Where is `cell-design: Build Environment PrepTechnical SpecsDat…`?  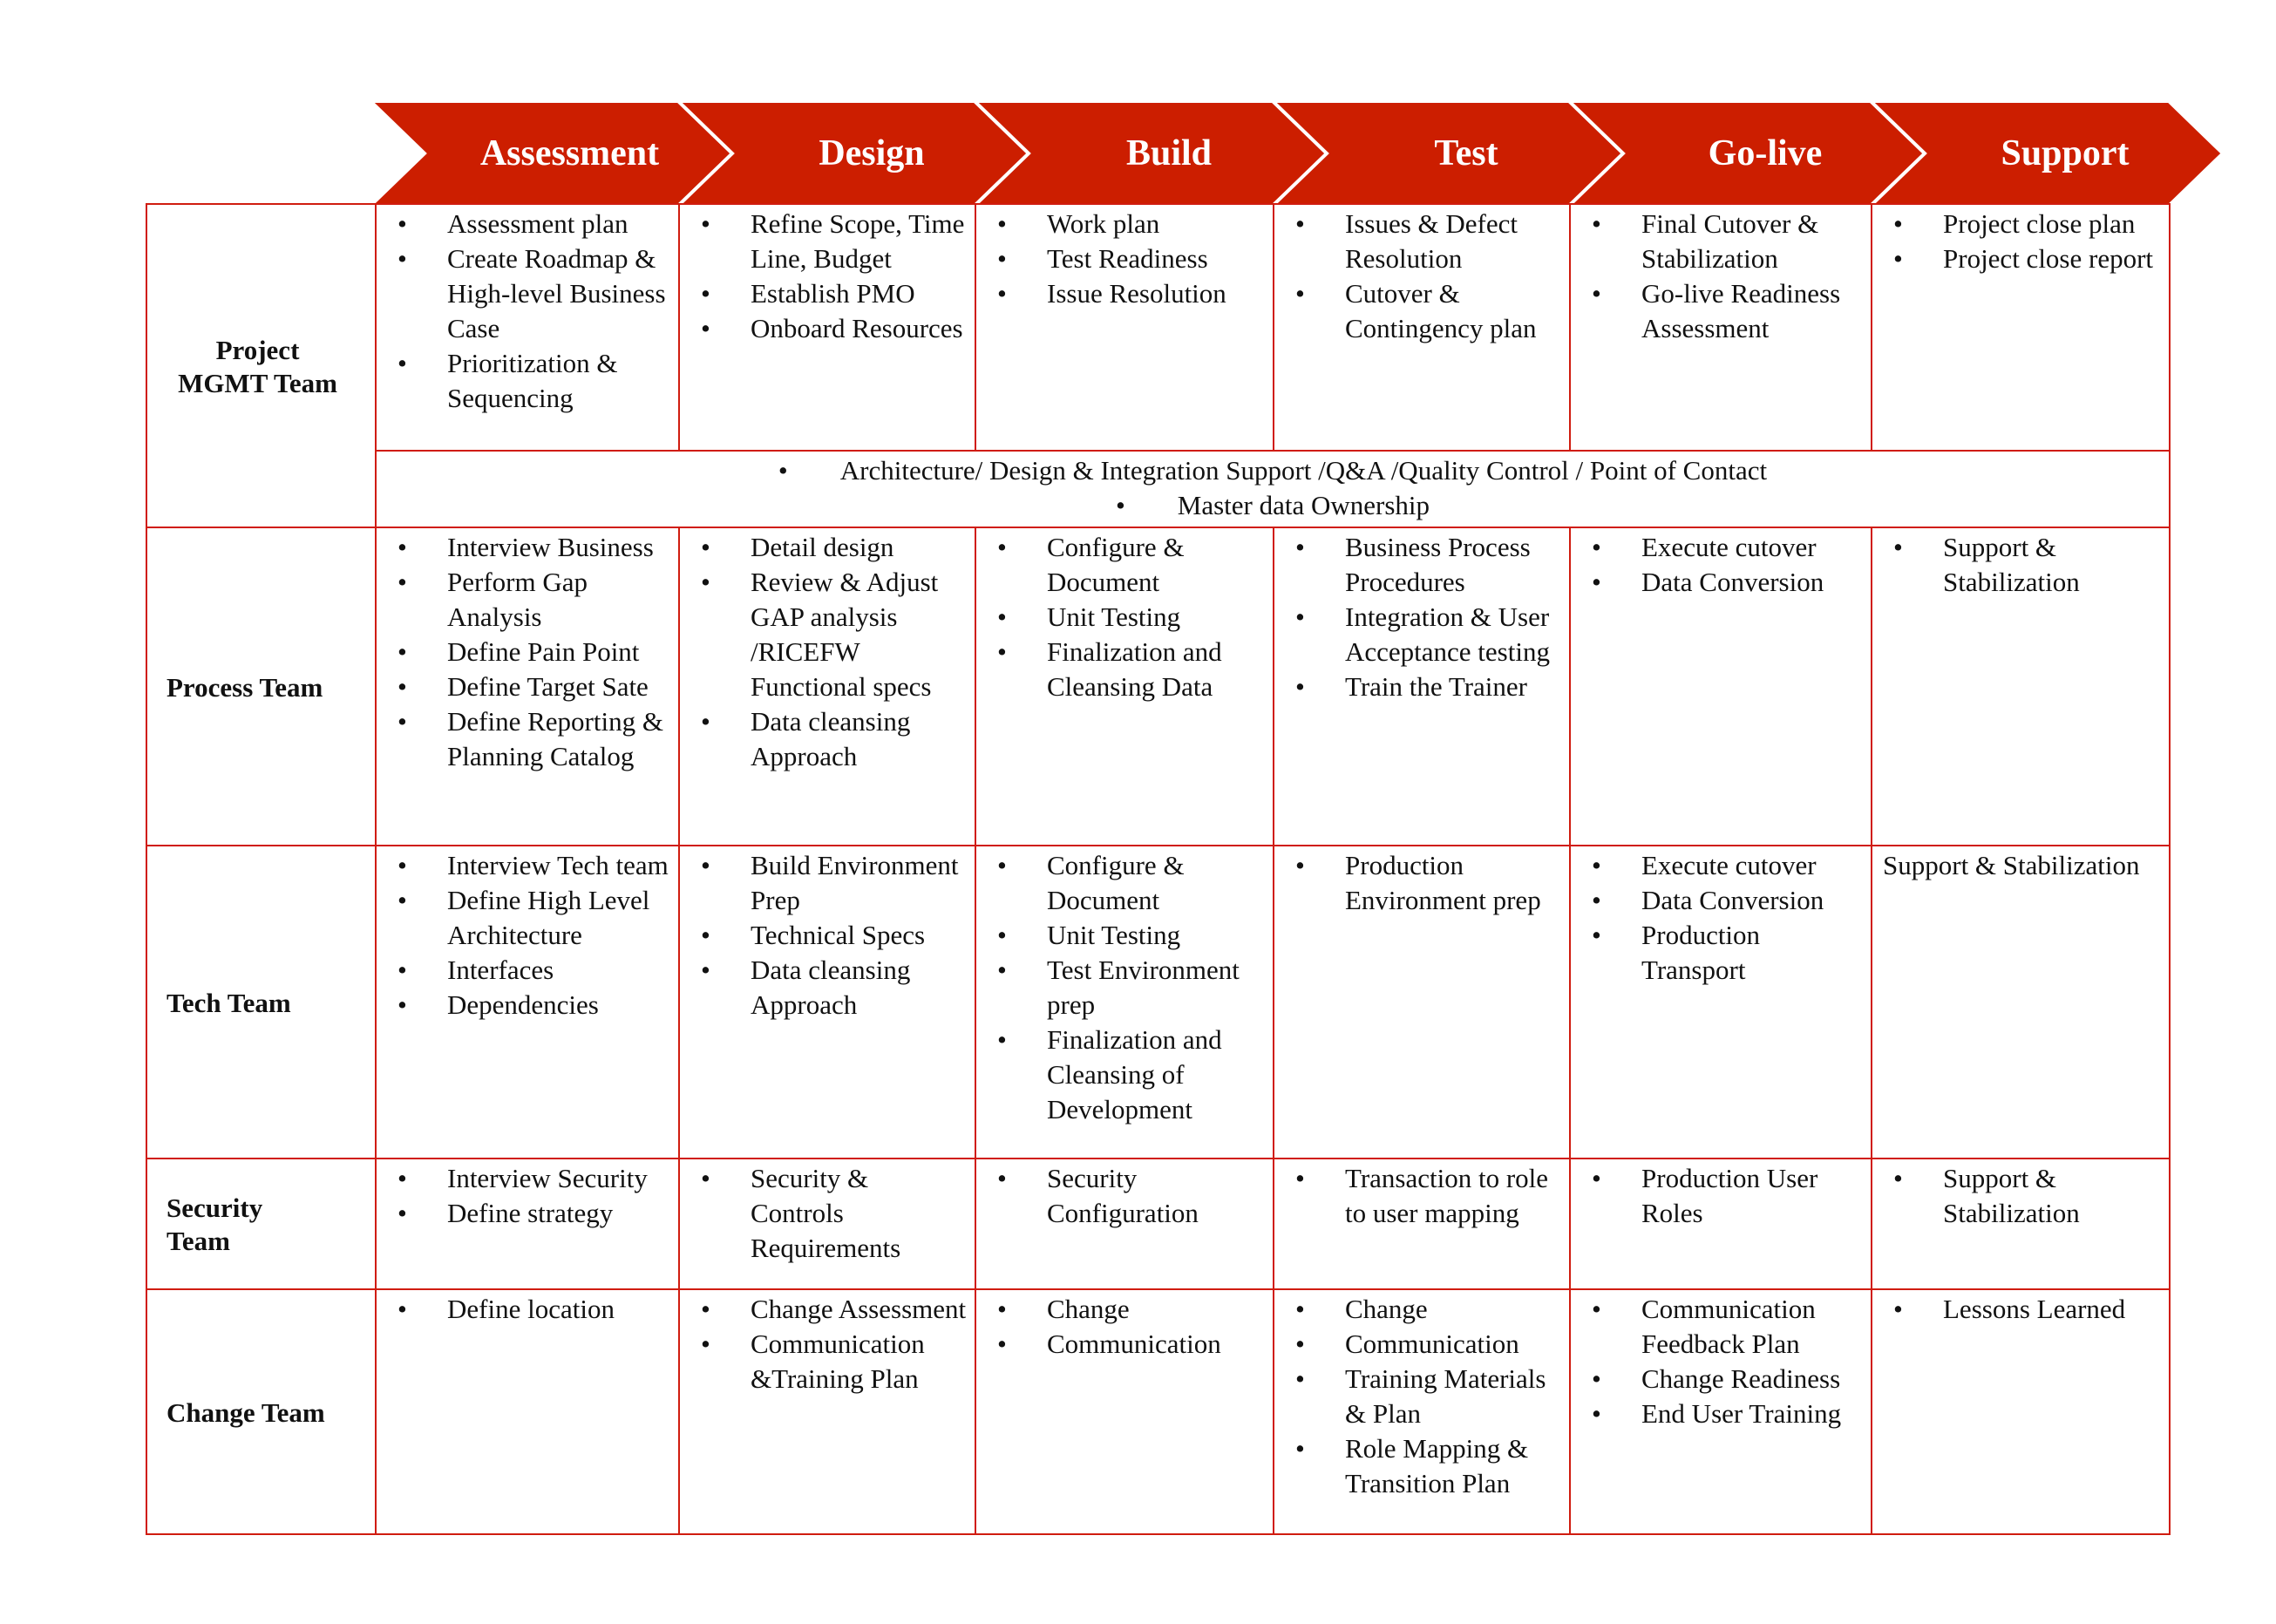 cell-design: Build Environment PrepTechnical SpecsDat… is located at coordinates (827, 1002).